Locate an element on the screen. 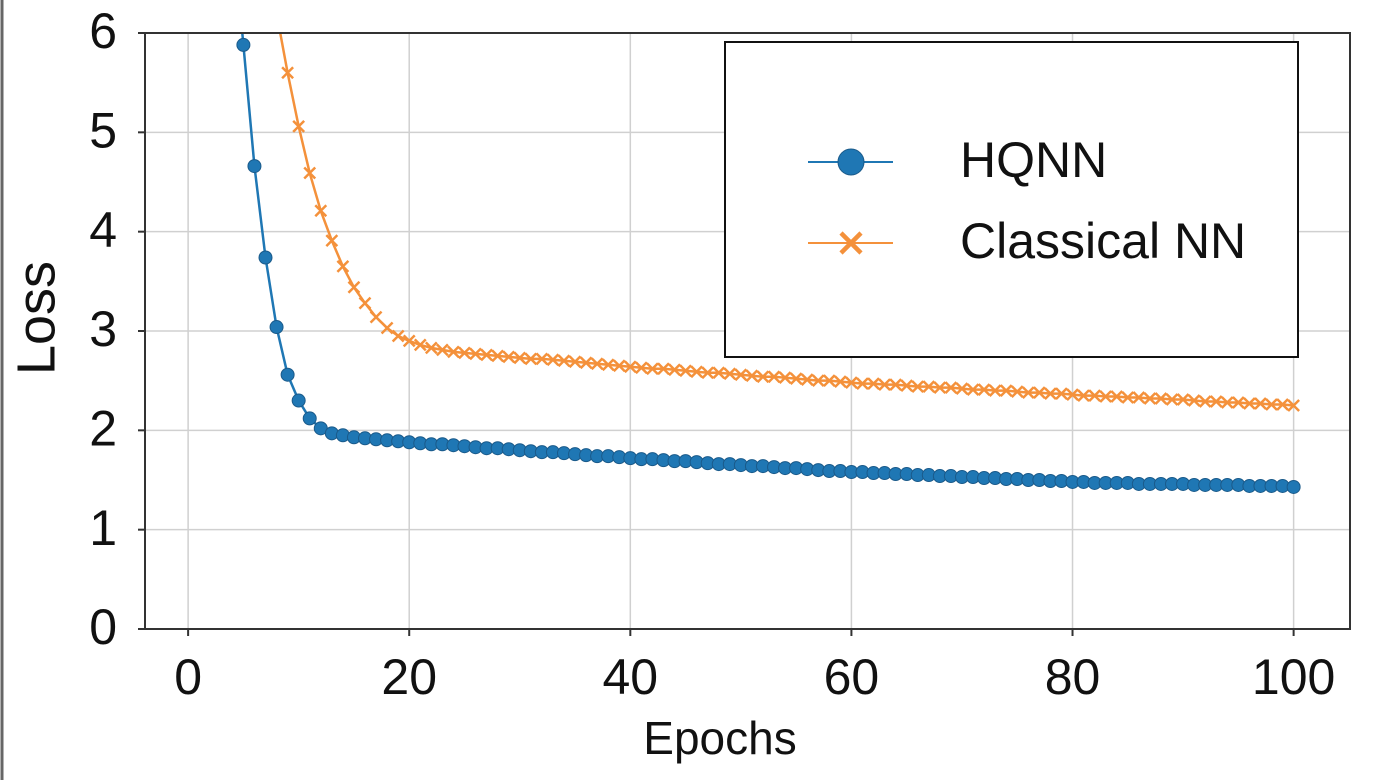  x-tick-label: 60 is located at coordinates (852, 677).